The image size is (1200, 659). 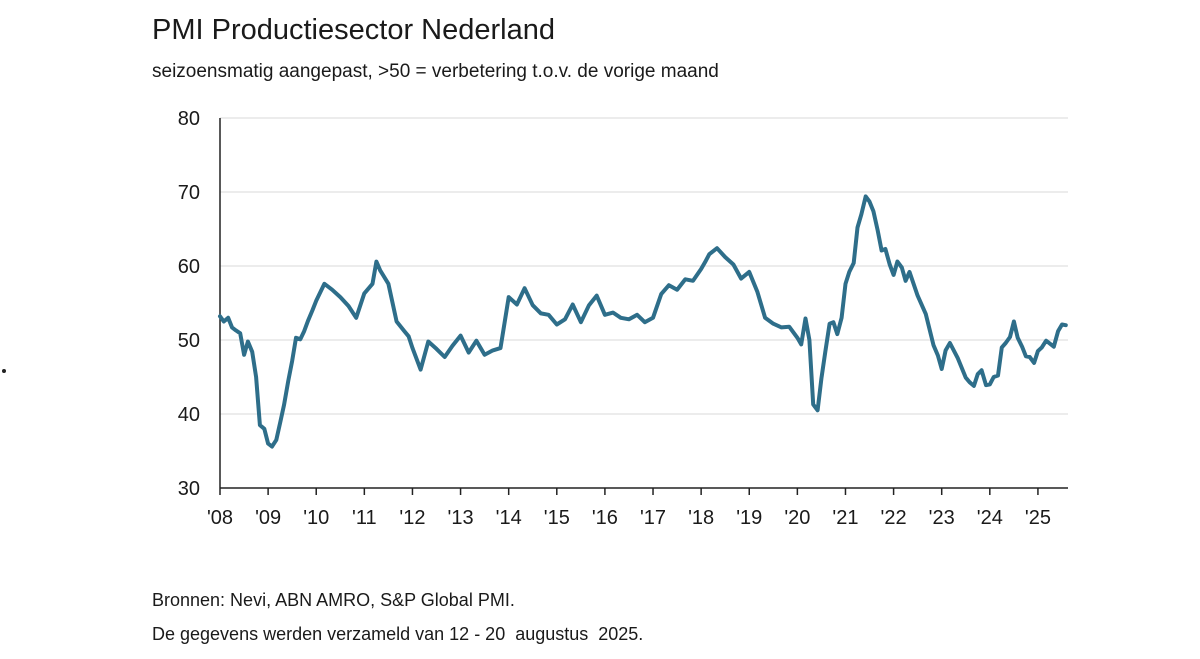 What do you see at coordinates (412, 518) in the screenshot?
I see `x-tick-label: '12` at bounding box center [412, 518].